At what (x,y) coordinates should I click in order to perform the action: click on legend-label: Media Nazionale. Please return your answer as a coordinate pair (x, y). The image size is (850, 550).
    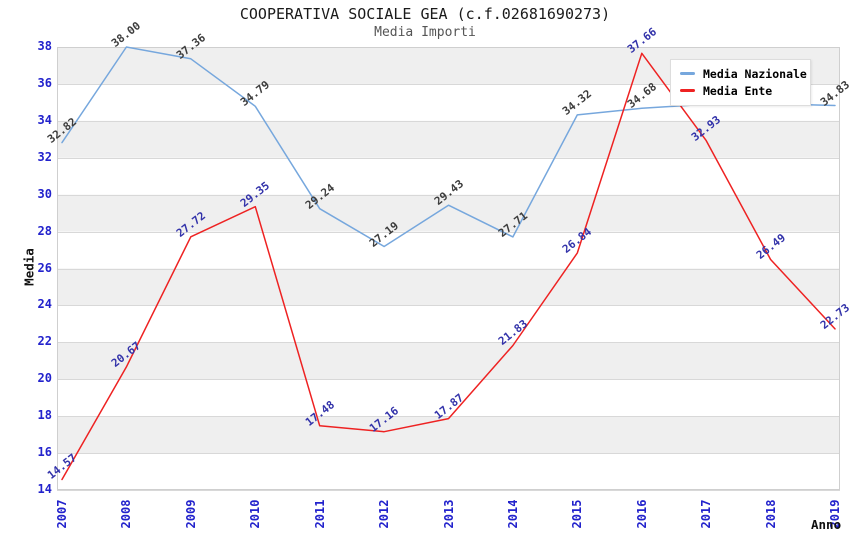
    Looking at the image, I should click on (755, 73).